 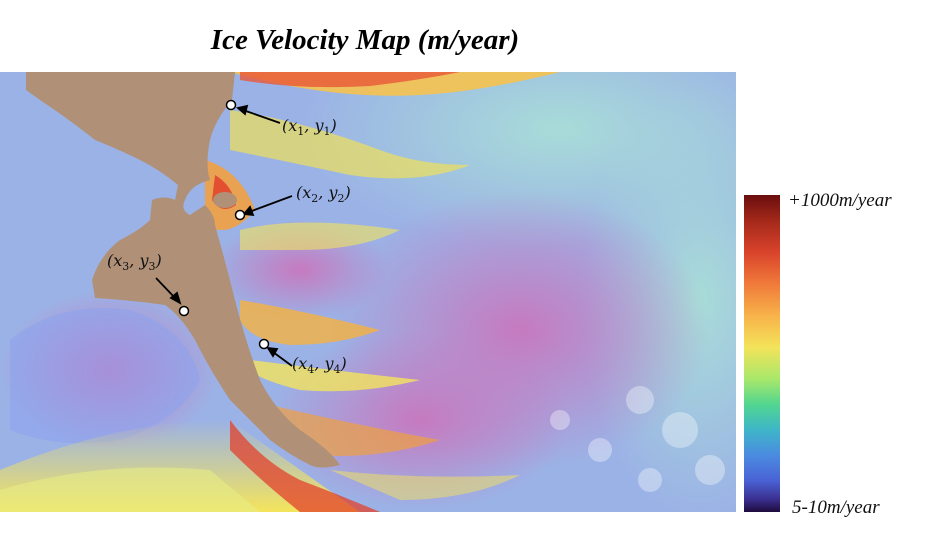 What do you see at coordinates (310, 322) in the screenshot?
I see `fast-flow-middle` at bounding box center [310, 322].